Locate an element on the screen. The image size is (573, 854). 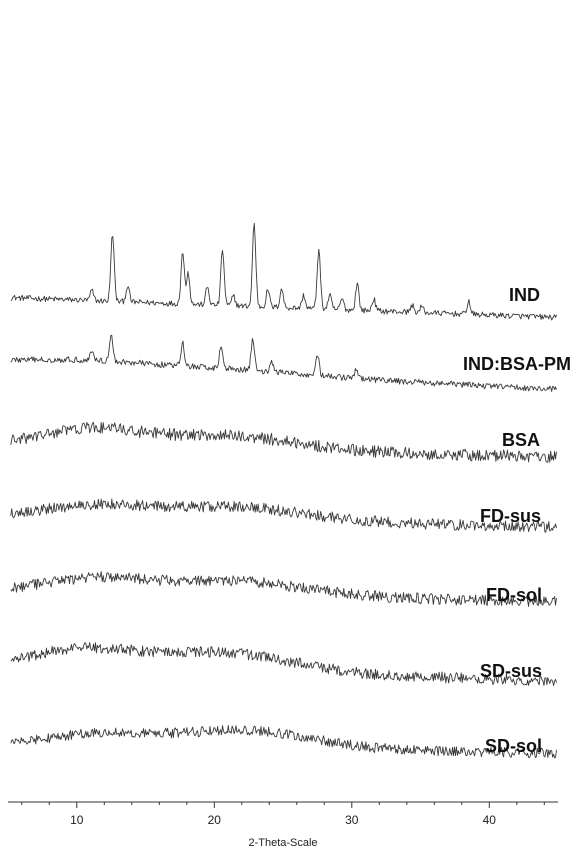
series-label-fd-sus: FD-sus is located at coordinates (510, 516).